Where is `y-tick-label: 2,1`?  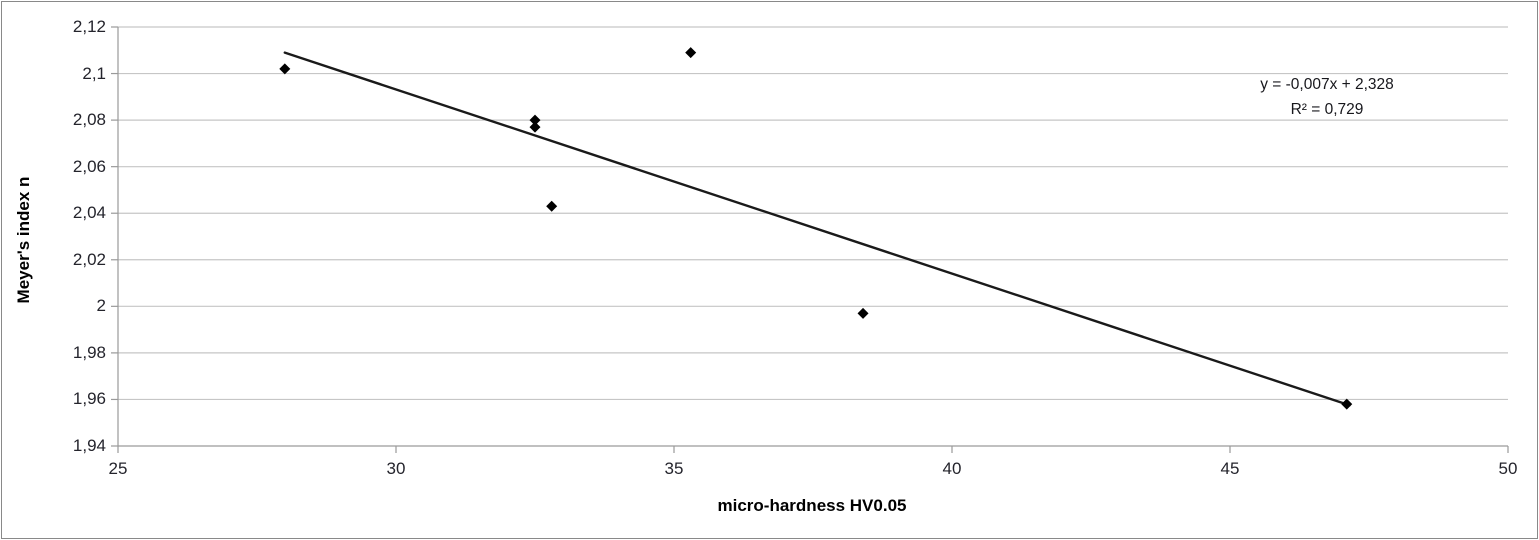 y-tick-label: 2,1 is located at coordinates (94, 73).